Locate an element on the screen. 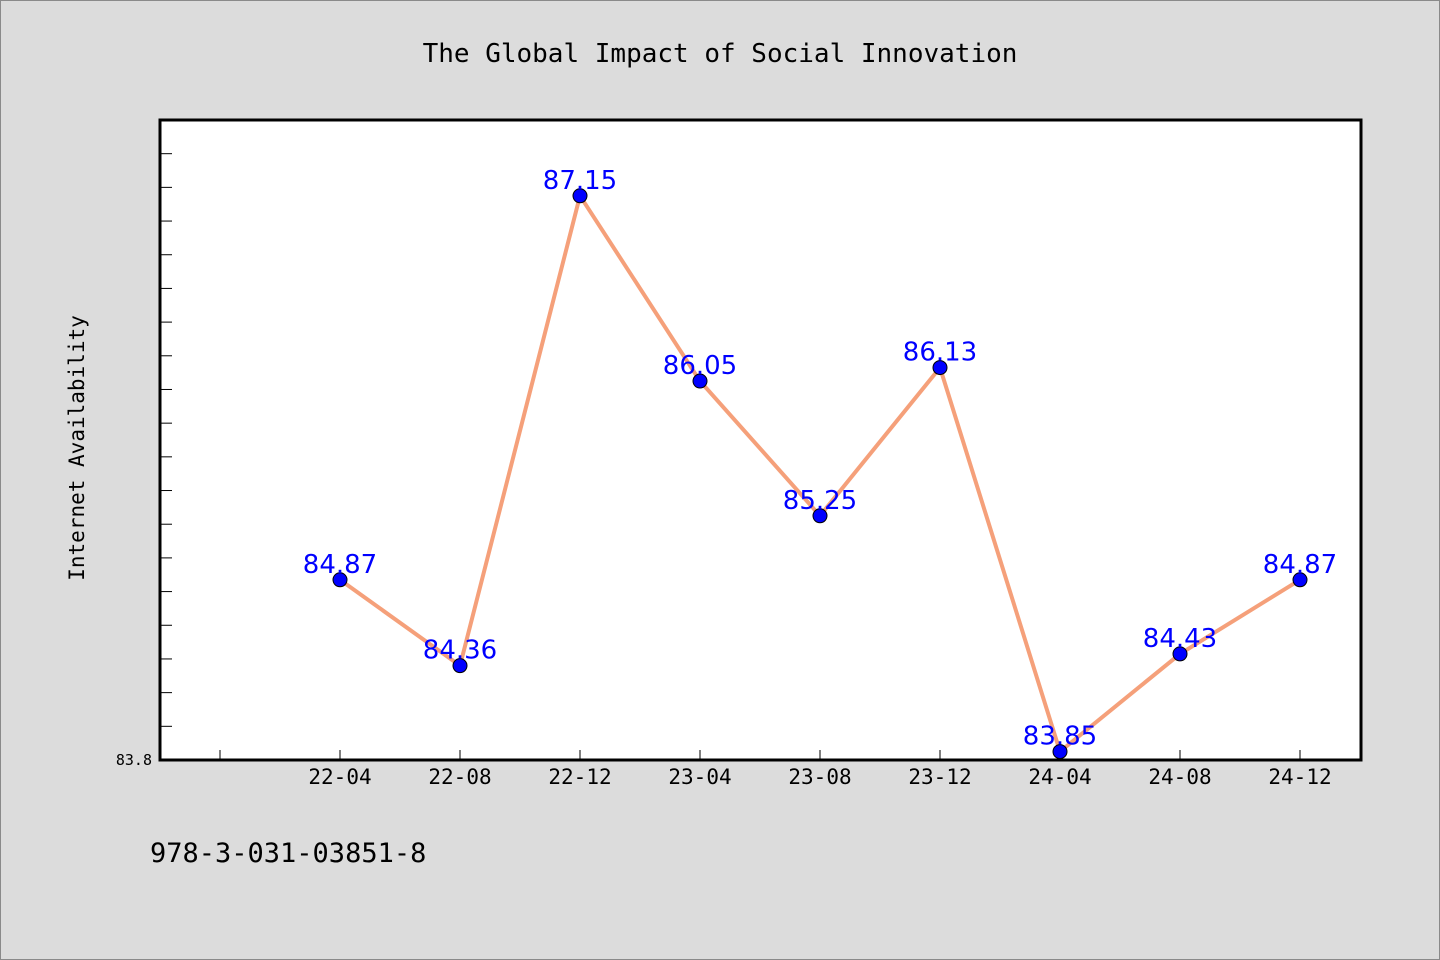 The width and height of the screenshot is (1440, 960). data-label: 85.25 is located at coordinates (820, 501).